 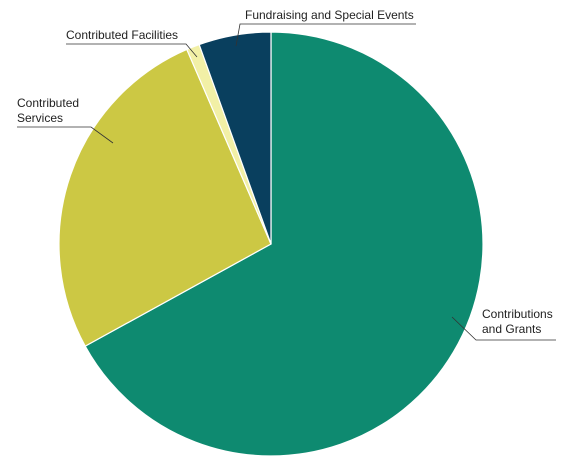 I want to click on slice-label-contributed-facilities: Contributed Facilities, so click(x=122, y=35).